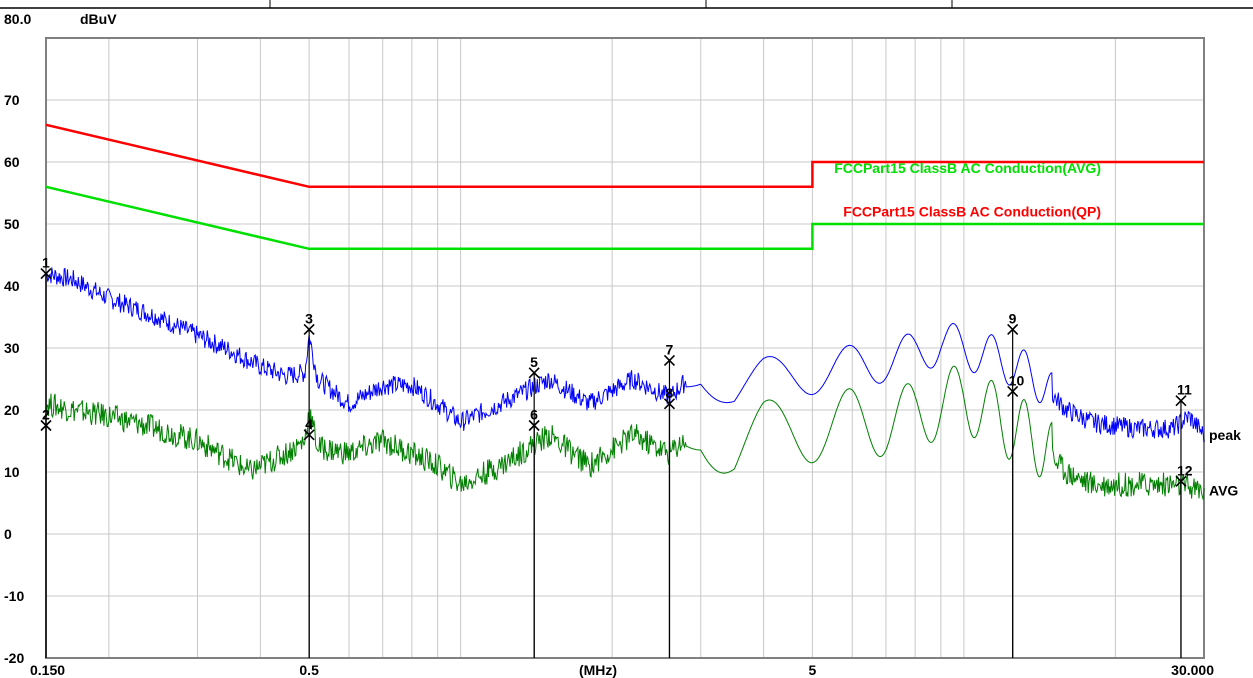 This screenshot has height=678, width=1253. I want to click on y-unit-label: dBuV, so click(98, 19).